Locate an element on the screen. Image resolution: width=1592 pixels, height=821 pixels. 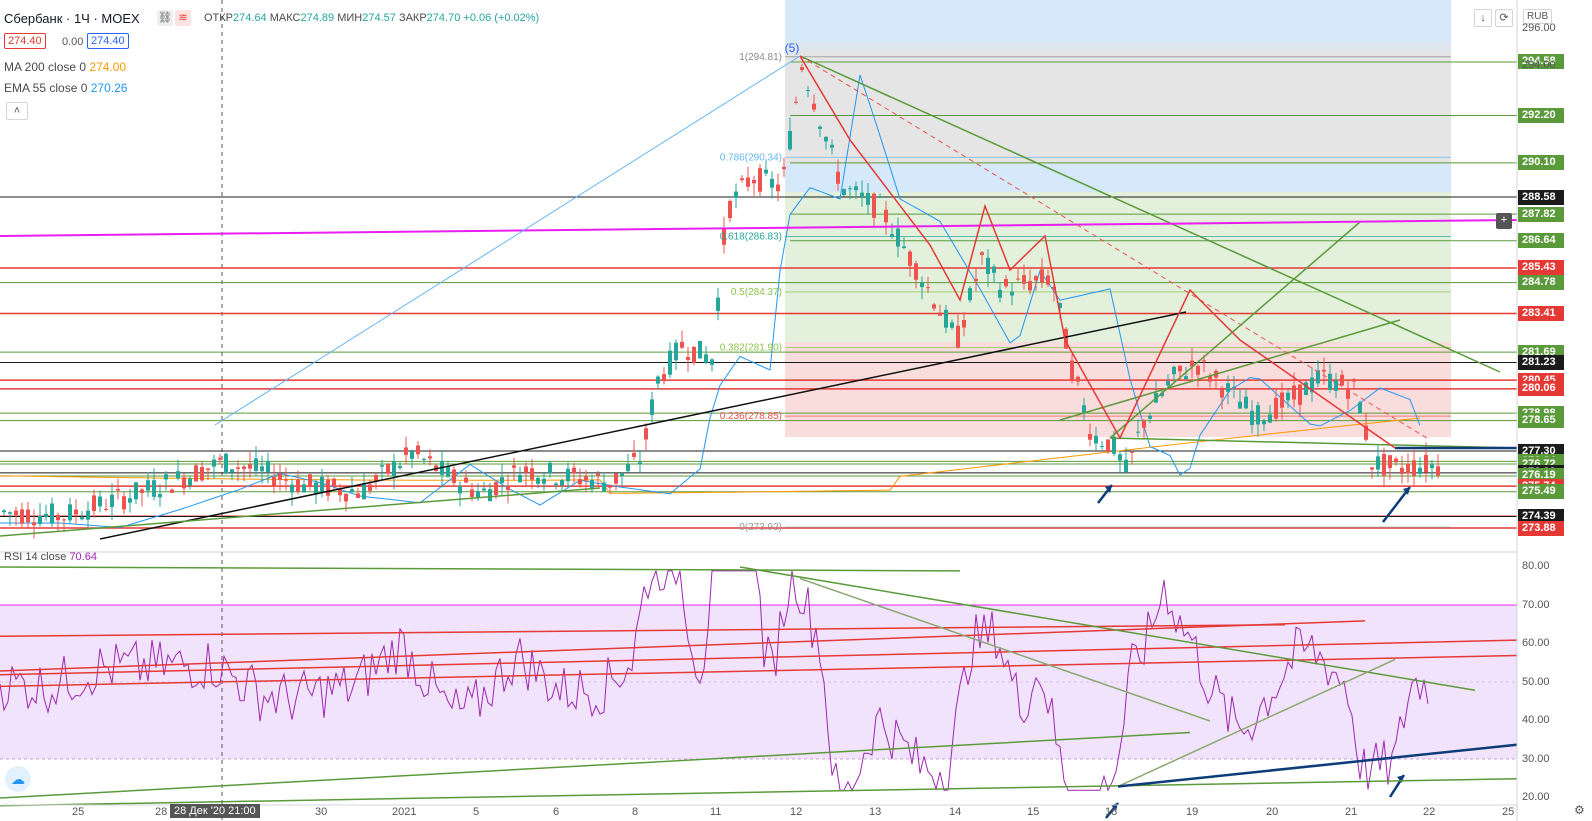
settings-icon: ⚙ is located at coordinates (1579, 810).